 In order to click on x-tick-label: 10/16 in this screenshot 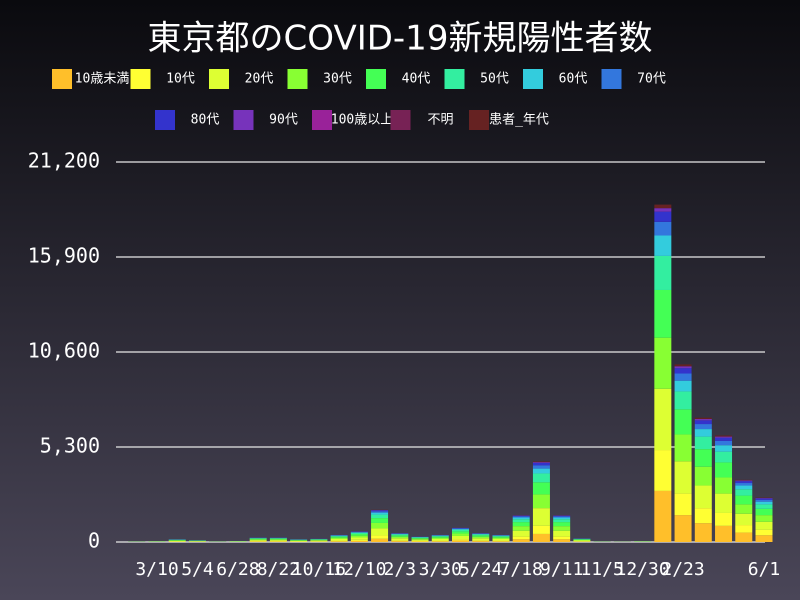, I will do `click(319, 569)`.